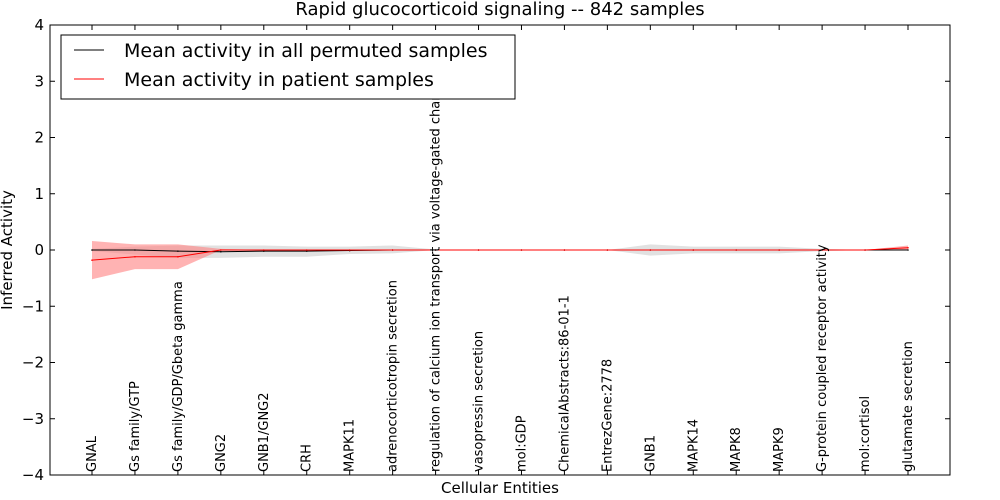 The height and width of the screenshot is (500, 1000). What do you see at coordinates (305, 51) in the screenshot?
I see `legend-label-permuted: Mean activity in all permuted samples` at bounding box center [305, 51].